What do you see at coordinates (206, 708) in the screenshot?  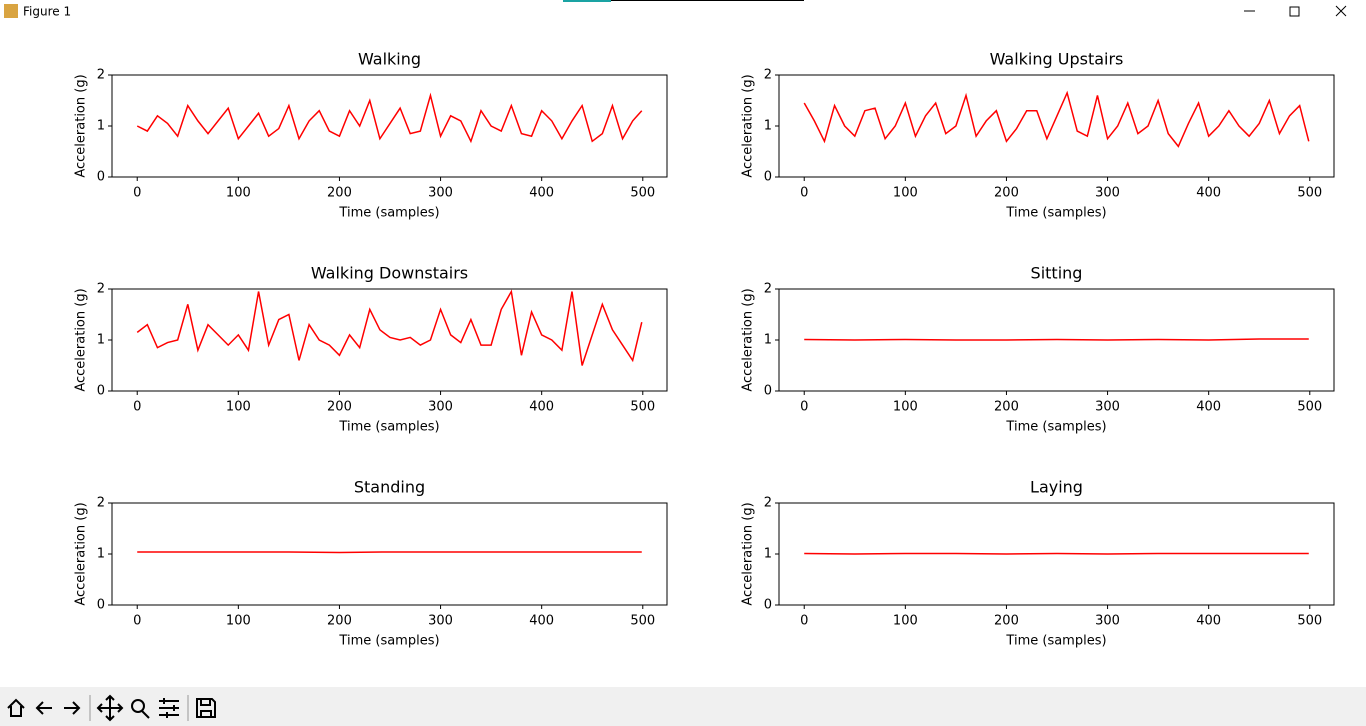 I see `save-button` at bounding box center [206, 708].